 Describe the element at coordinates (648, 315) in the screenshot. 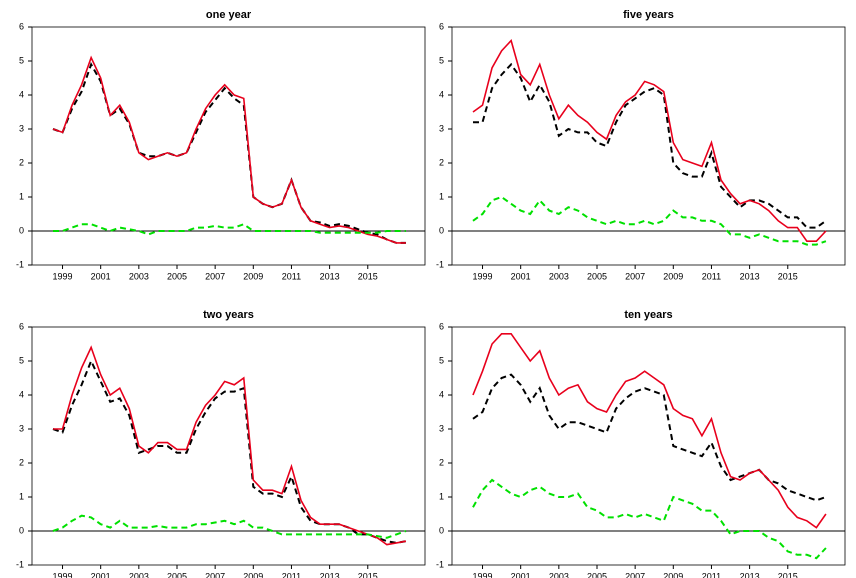

I see `panel-title: ten years` at that location.